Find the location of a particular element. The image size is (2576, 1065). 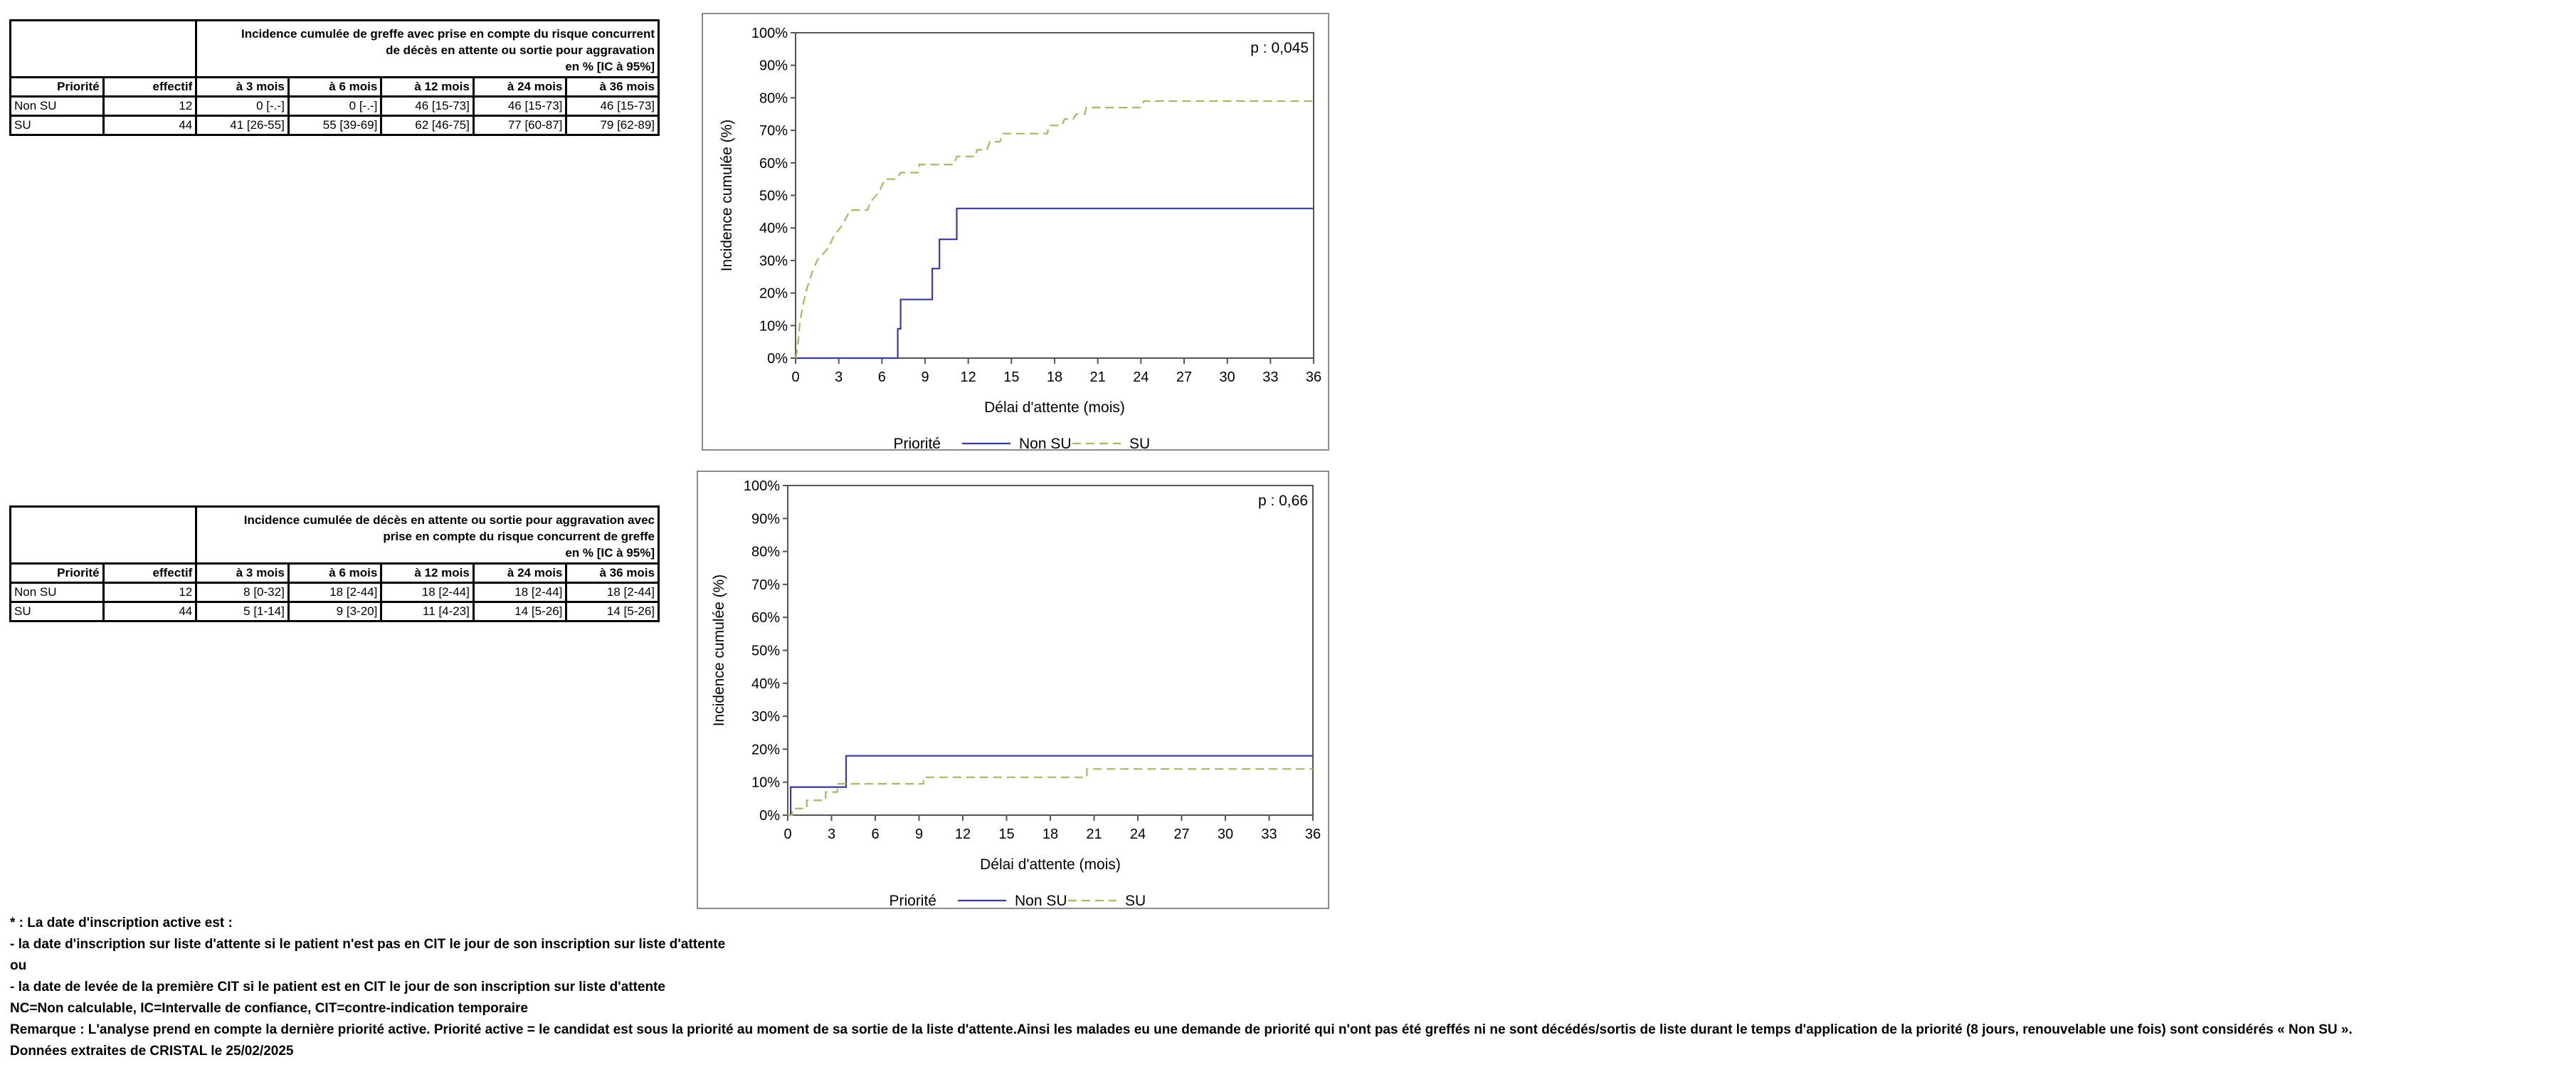

y-tick-label: 10% is located at coordinates (765, 783).